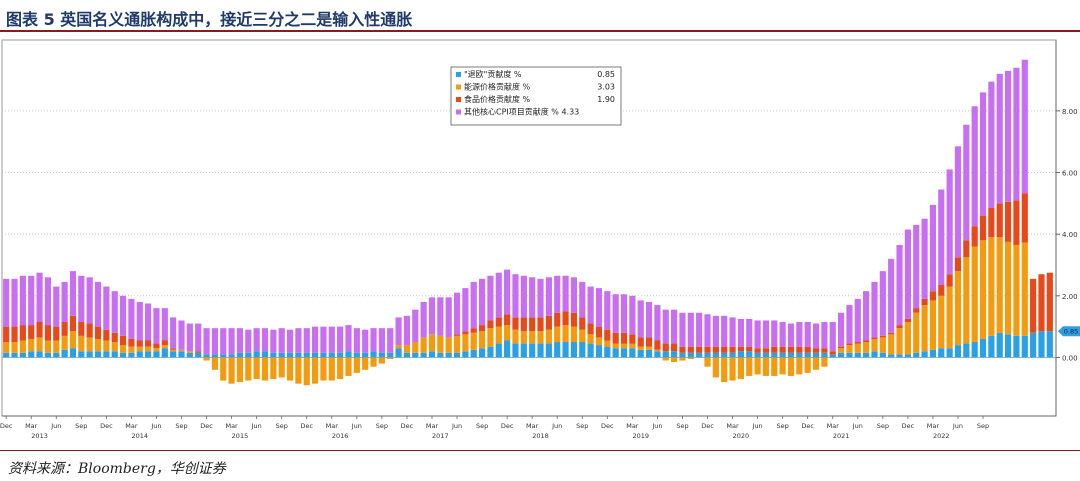  I want to click on x-tick-label: Sep, so click(482, 426).